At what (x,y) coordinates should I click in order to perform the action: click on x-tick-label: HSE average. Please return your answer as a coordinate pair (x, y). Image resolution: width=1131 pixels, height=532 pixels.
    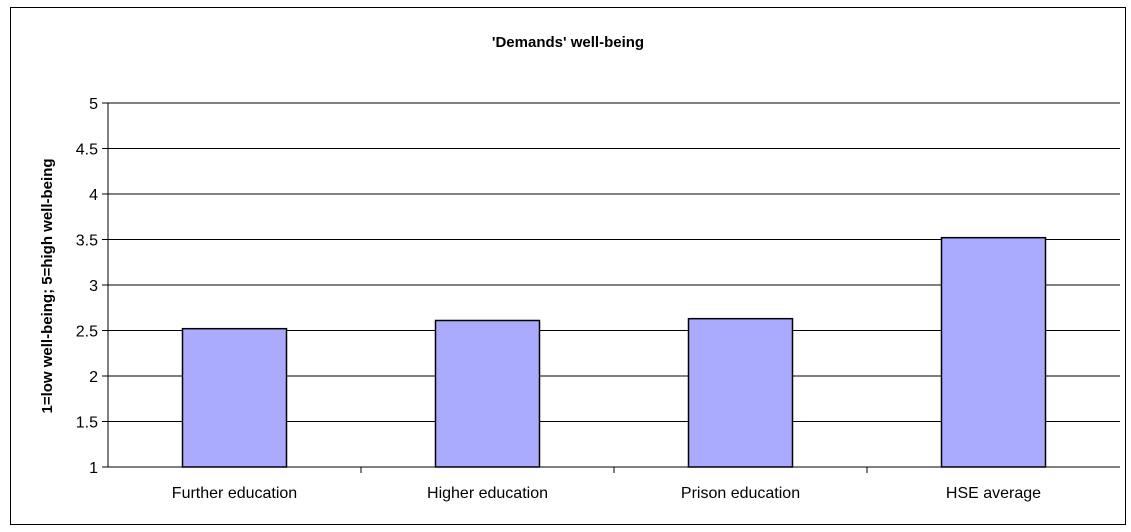
    Looking at the image, I should click on (993, 493).